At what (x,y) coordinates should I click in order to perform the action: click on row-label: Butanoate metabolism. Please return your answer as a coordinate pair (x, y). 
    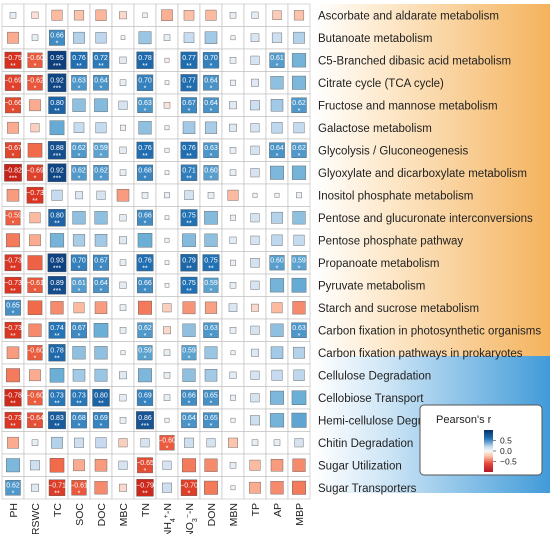
    Looking at the image, I should click on (375, 39).